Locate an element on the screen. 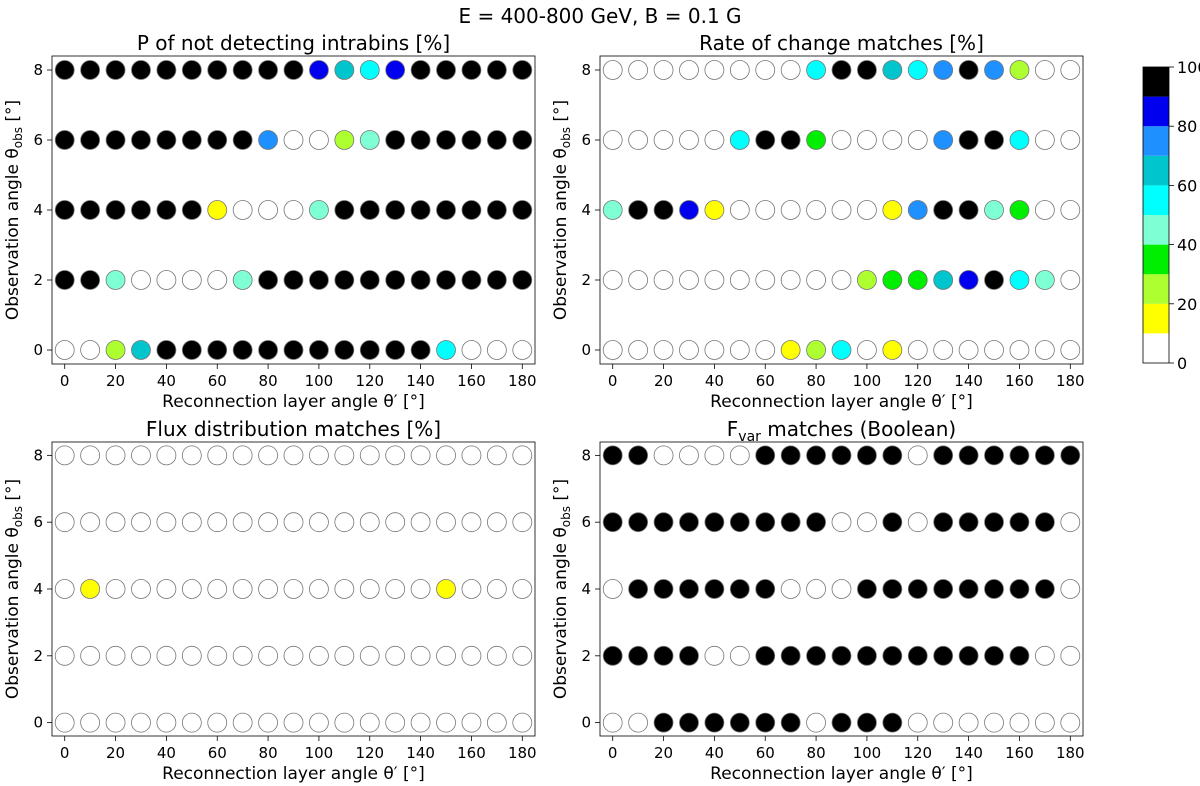 Image resolution: width=1200 pixels, height=786 pixels. panel-title: P of not detecting intrabins [%] is located at coordinates (293, 43).